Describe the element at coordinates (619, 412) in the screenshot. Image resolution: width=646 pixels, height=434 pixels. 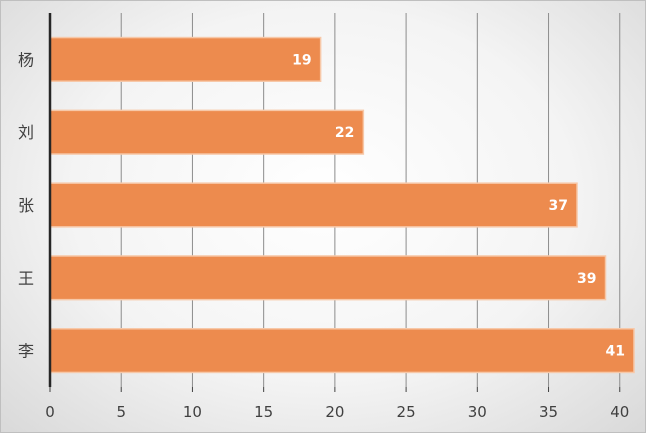
I see `x-tick-label-40: 40` at that location.